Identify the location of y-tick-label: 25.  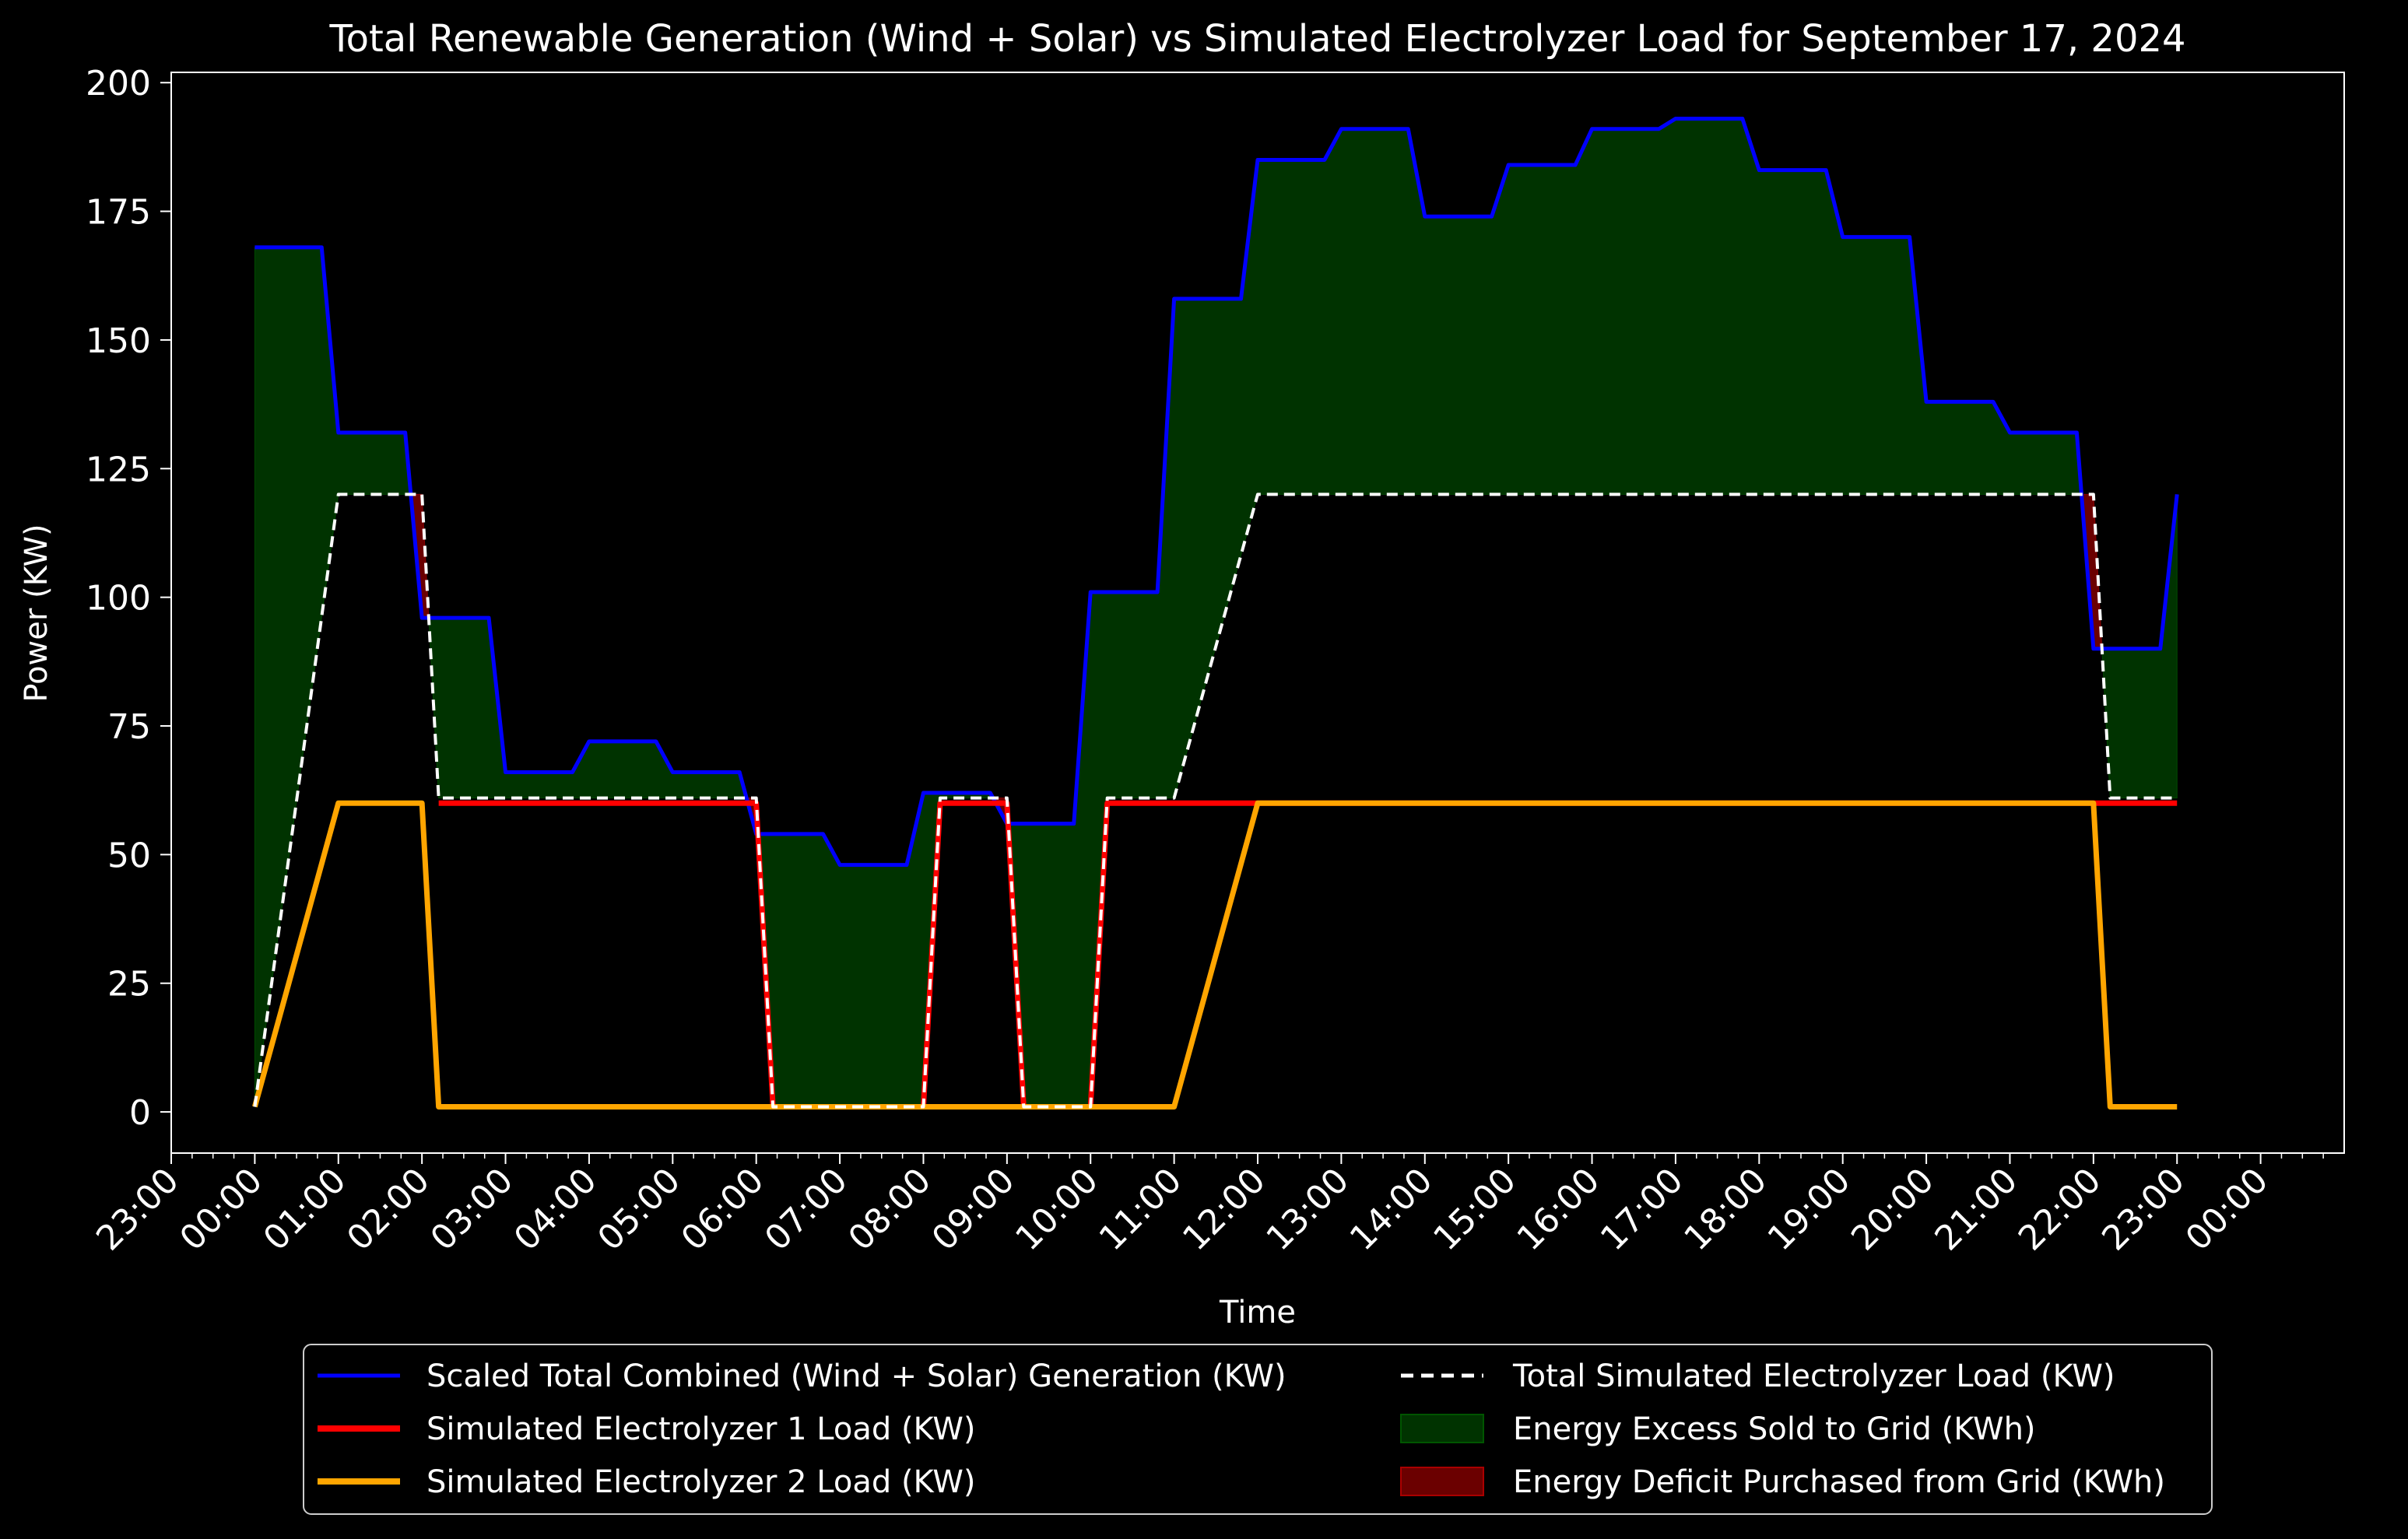
(129, 985).